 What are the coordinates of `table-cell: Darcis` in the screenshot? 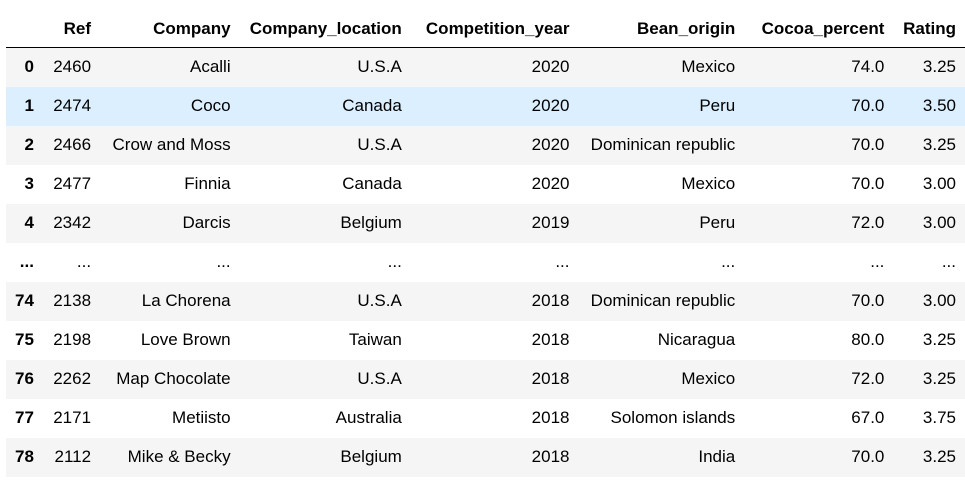 It's located at (206, 222).